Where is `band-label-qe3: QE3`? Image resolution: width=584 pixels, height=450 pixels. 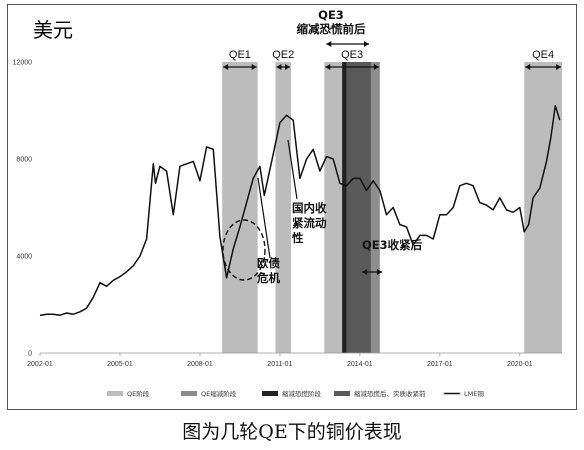
band-label-qe3: QE3 is located at coordinates (352, 55).